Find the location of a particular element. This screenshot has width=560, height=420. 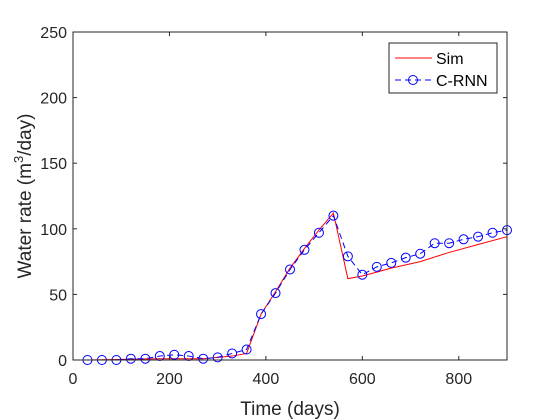

y-tick-label-0: 0 is located at coordinates (62, 361).